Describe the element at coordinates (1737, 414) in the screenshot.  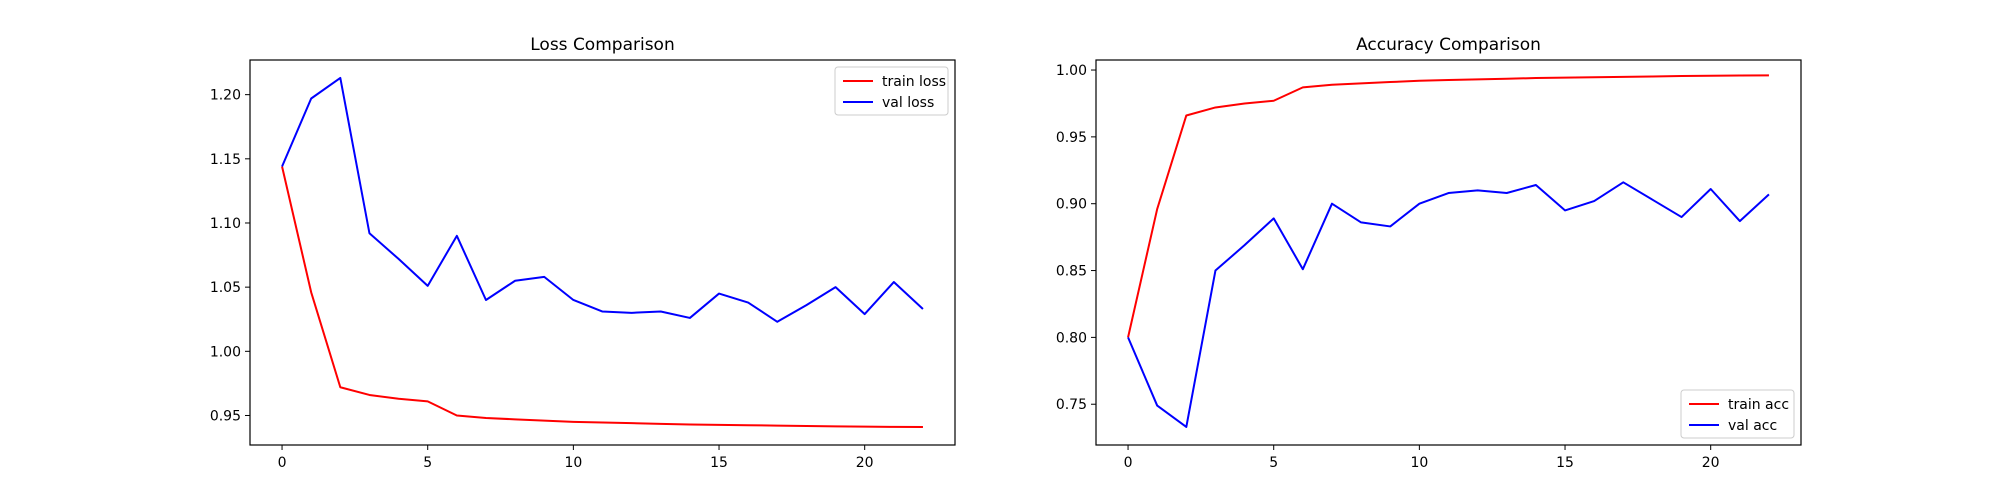
I see `legend: train acc val acc` at that location.